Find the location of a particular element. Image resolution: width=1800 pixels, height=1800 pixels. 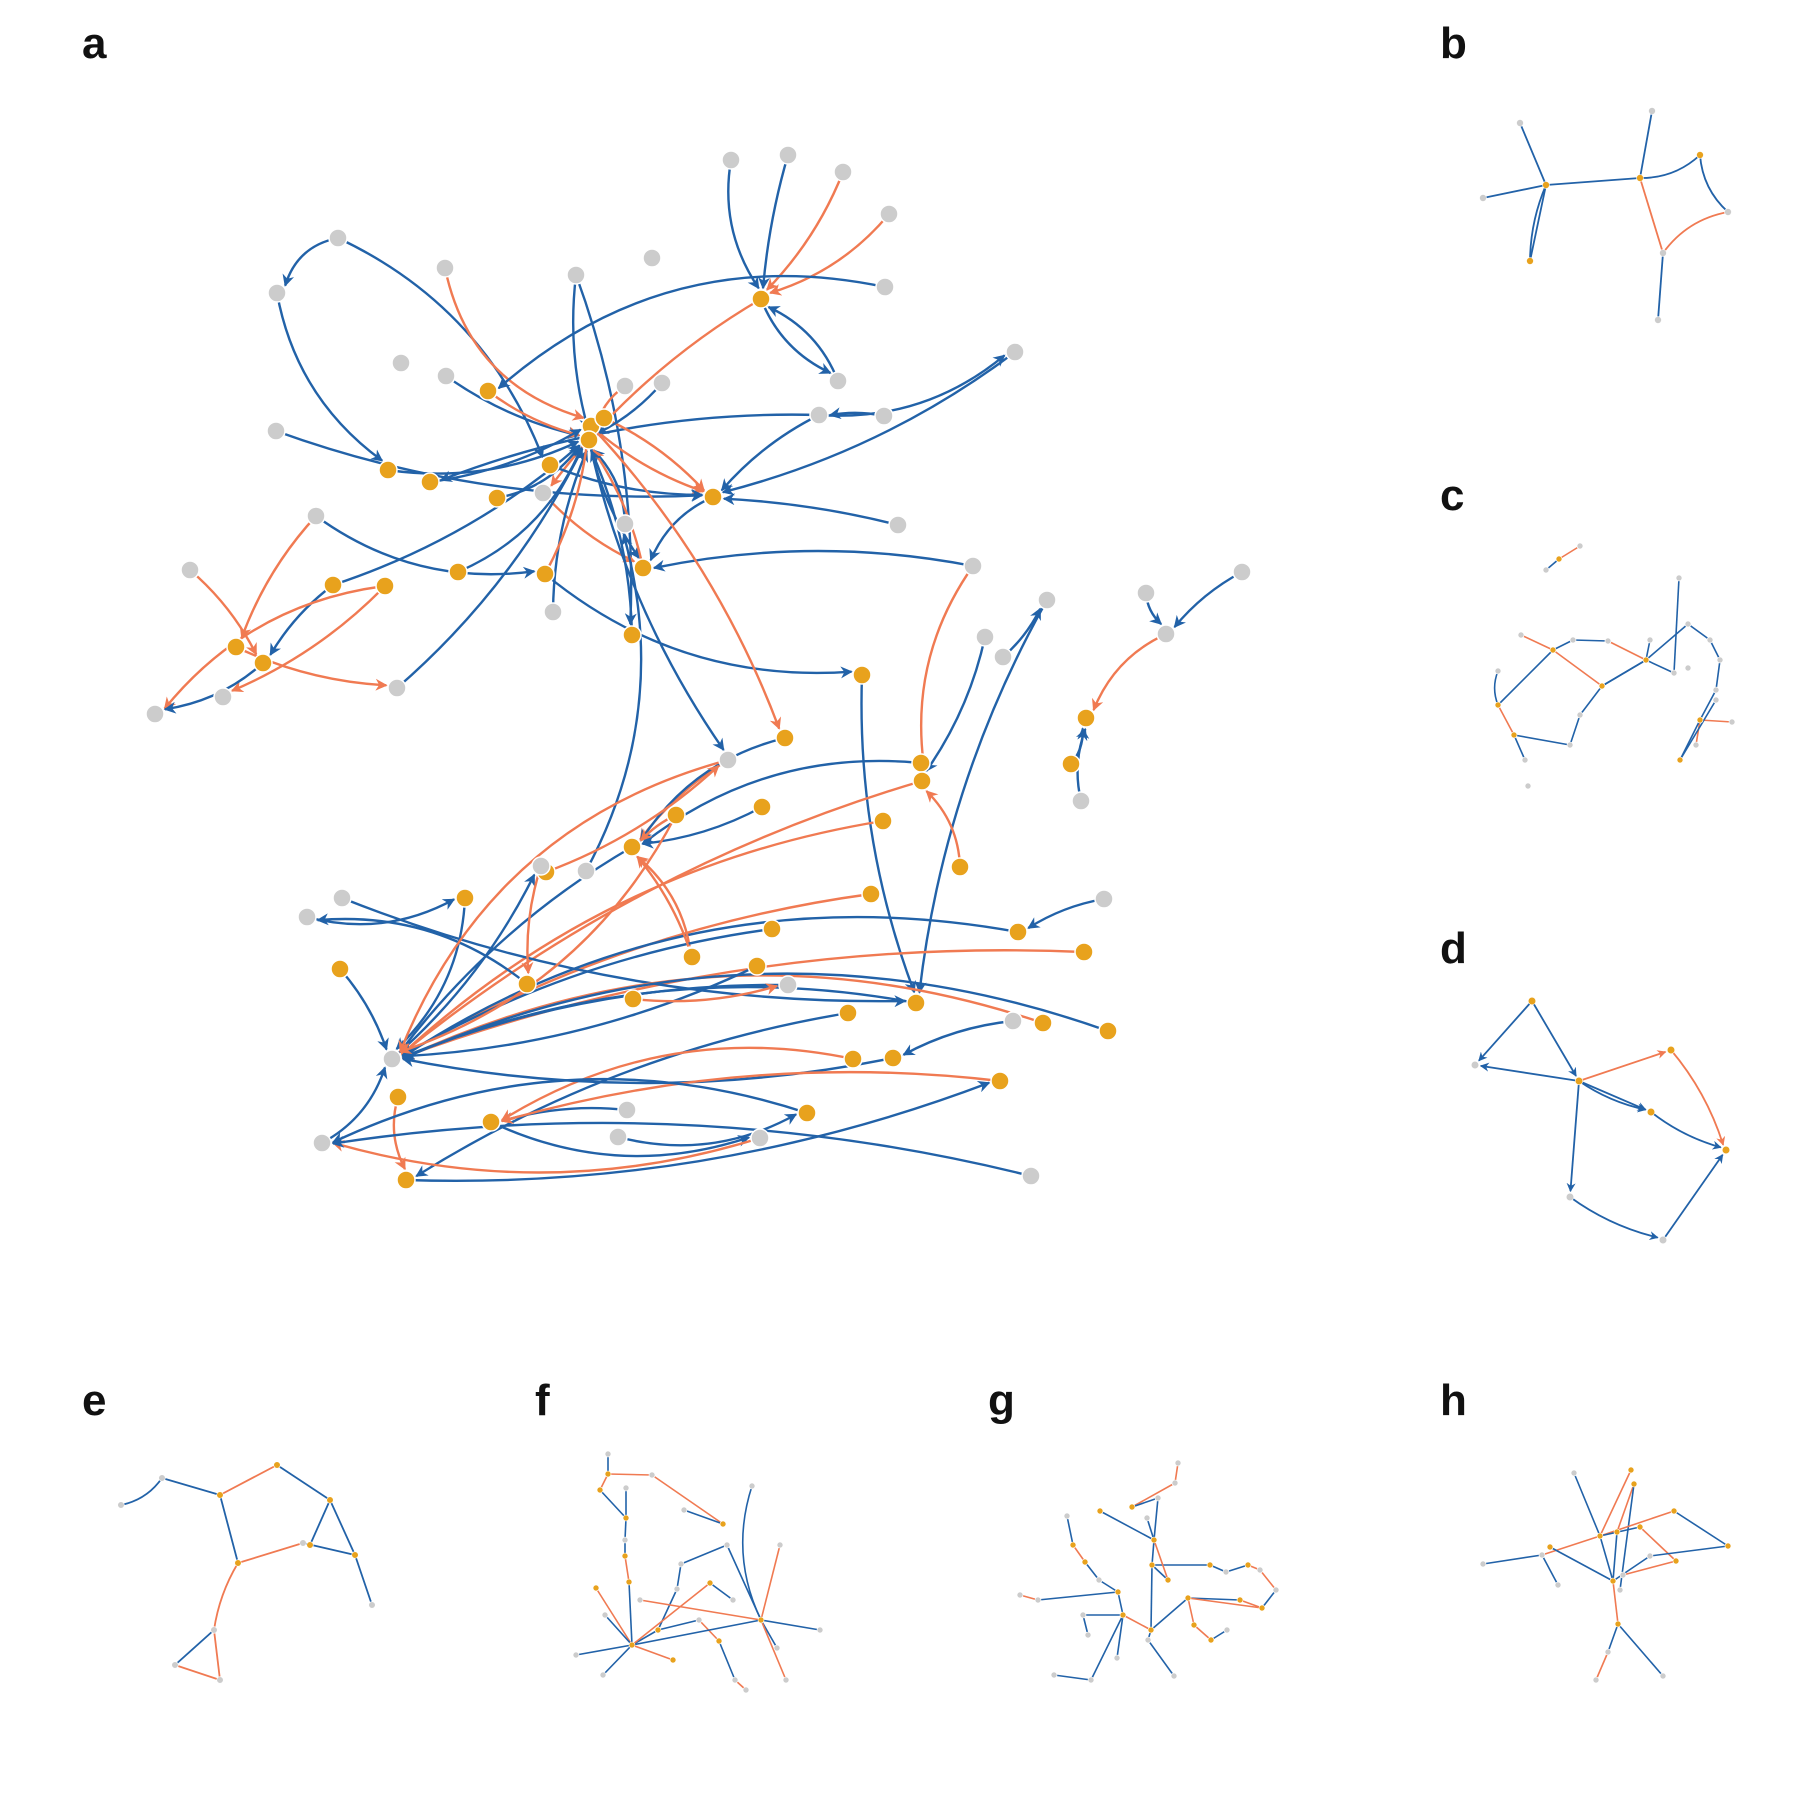

panel-label-c: c is located at coordinates (1452, 495).